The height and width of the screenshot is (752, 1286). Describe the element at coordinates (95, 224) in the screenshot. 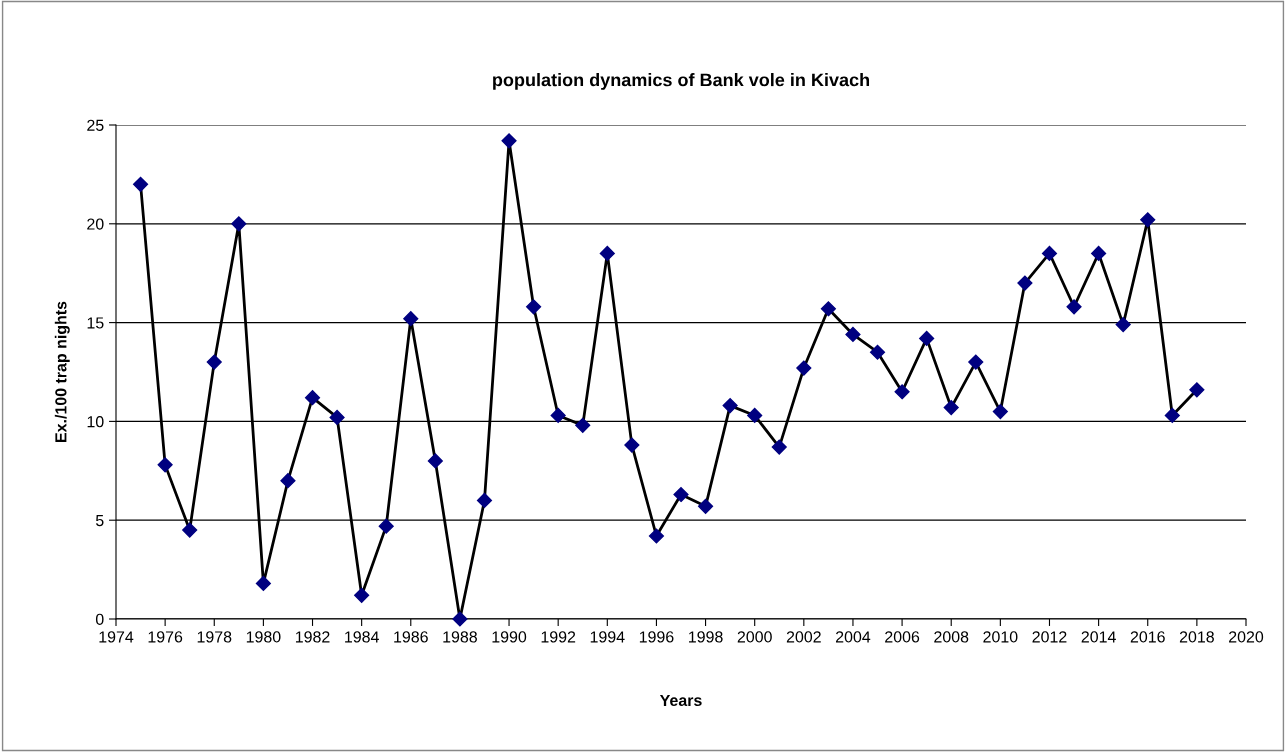

I see `y-tick-label: 20` at that location.